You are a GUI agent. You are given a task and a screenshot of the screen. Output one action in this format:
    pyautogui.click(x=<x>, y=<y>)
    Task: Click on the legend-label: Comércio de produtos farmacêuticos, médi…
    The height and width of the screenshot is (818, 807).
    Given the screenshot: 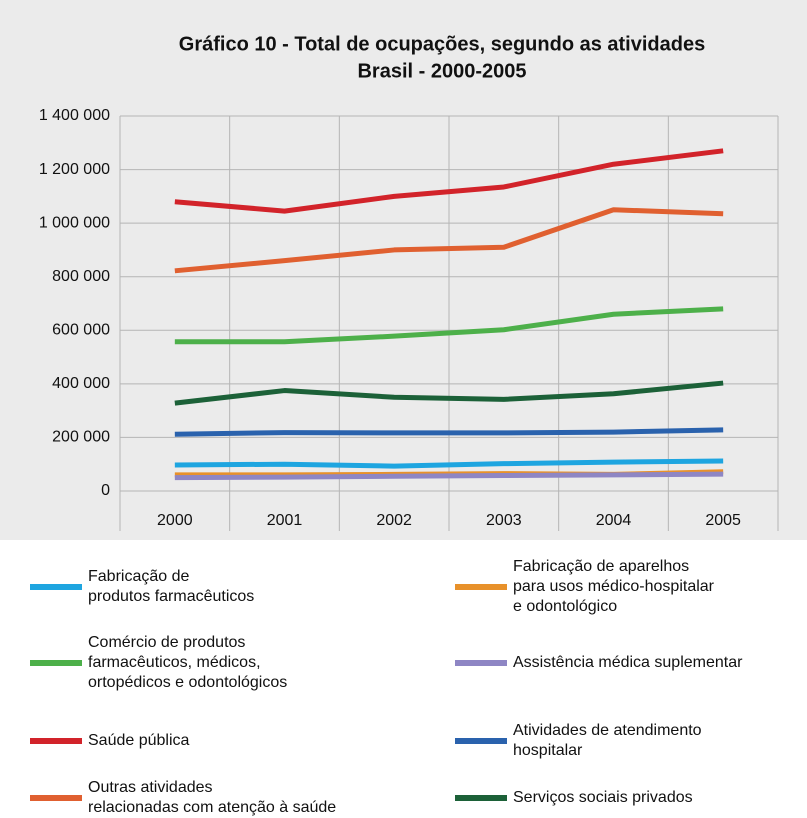 What is the action you would take?
    pyautogui.click(x=188, y=662)
    